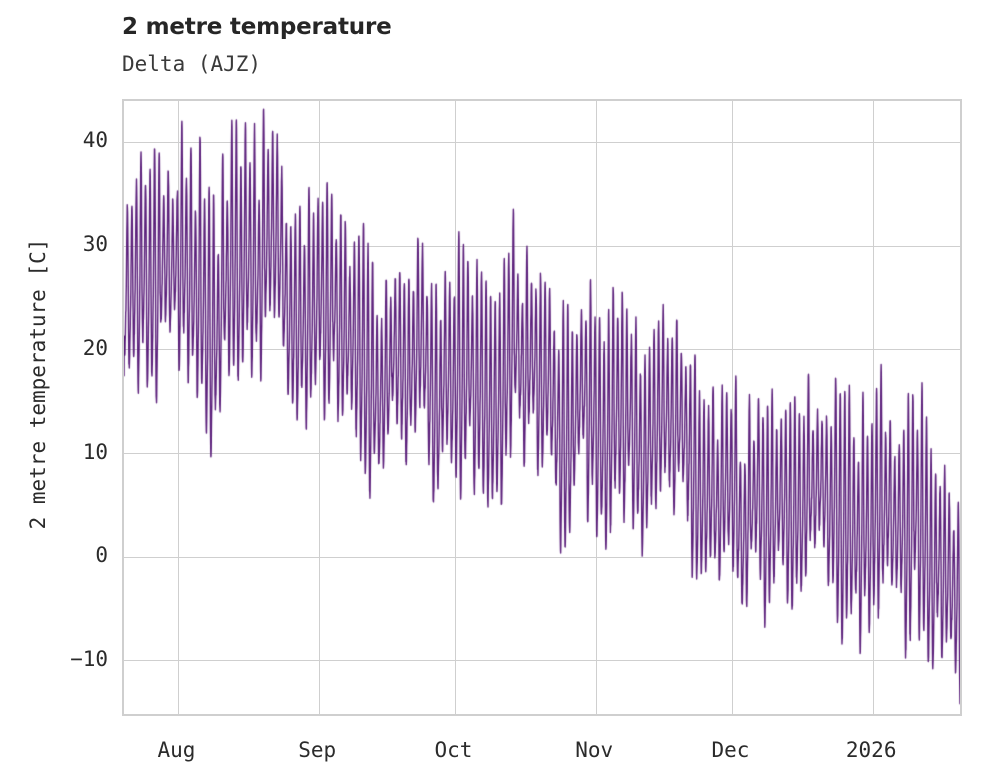 The image size is (981, 782). I want to click on y-tick-label: −10, so click(89, 658).